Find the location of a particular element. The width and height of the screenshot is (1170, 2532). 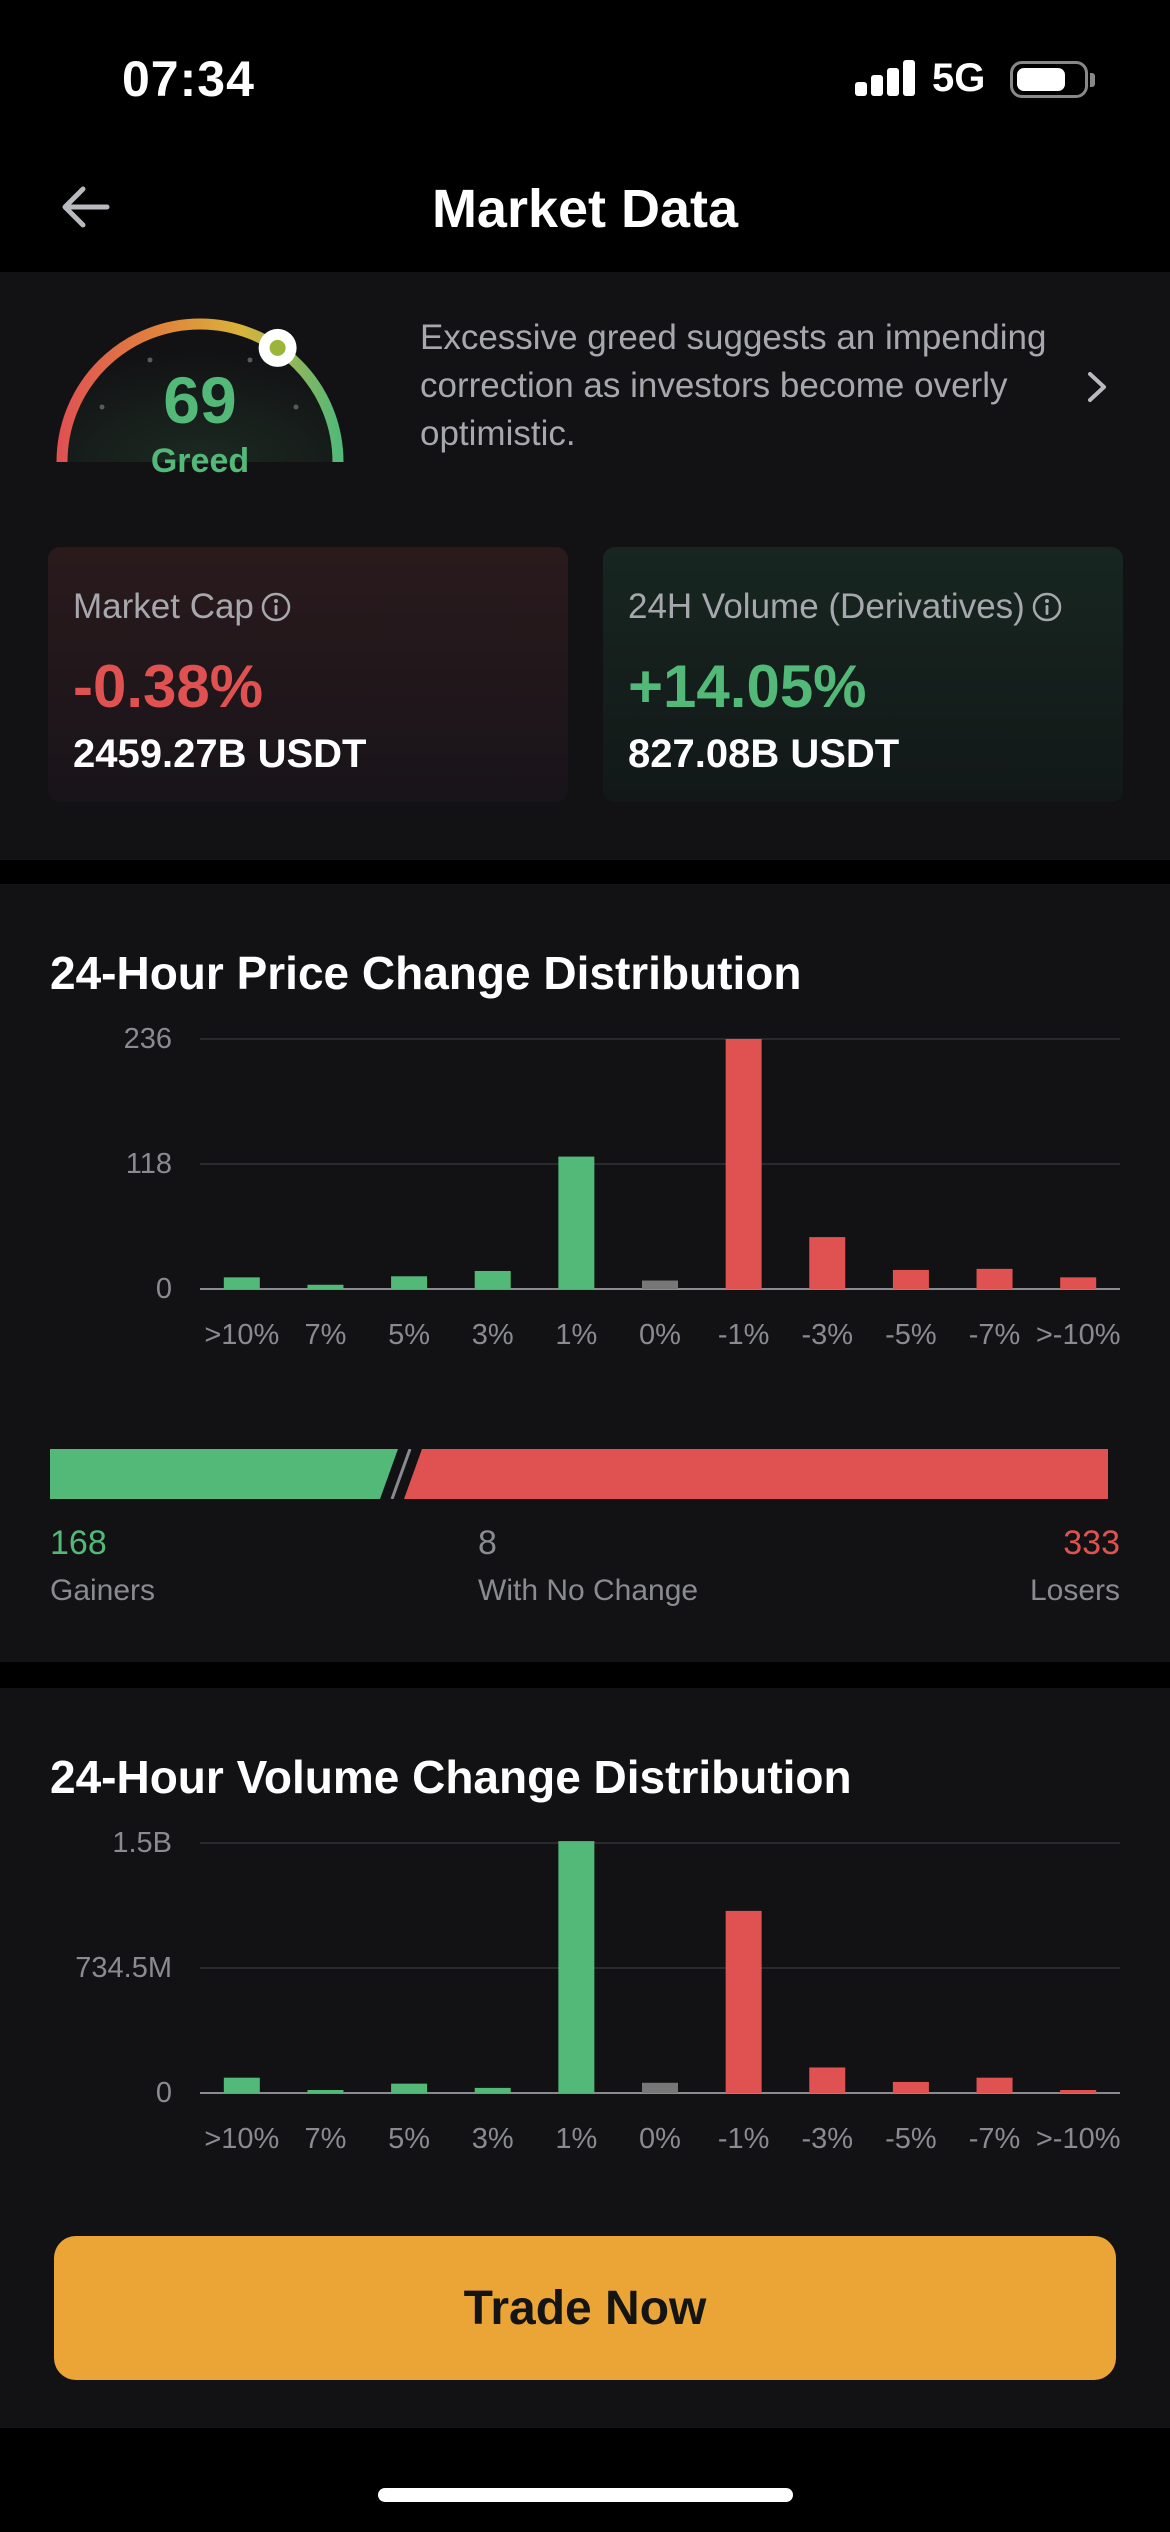

status-bar: 07:34 5G is located at coordinates (585, 75).